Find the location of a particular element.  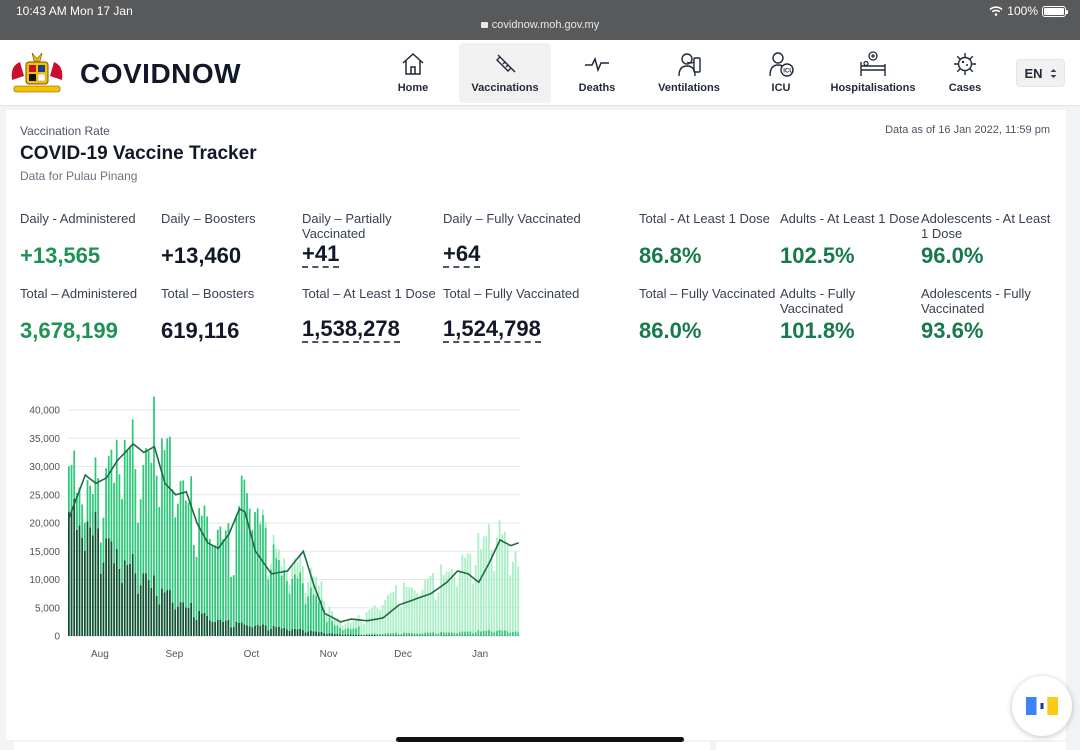

nav-cases: Cases is located at coordinates (965, 73).